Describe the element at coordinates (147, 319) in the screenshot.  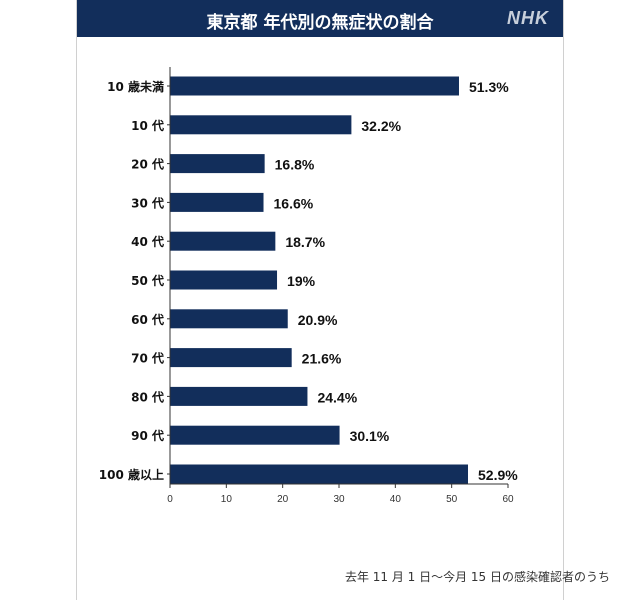
I see `category-label: 60 代` at that location.